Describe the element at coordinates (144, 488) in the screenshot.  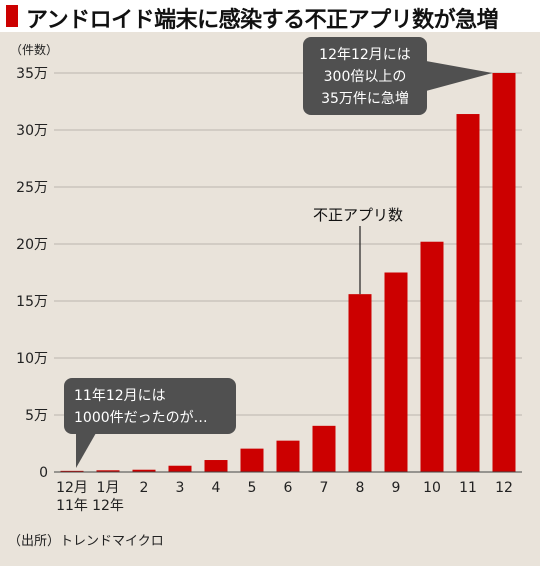
I see `x-tick-label: 2` at that location.